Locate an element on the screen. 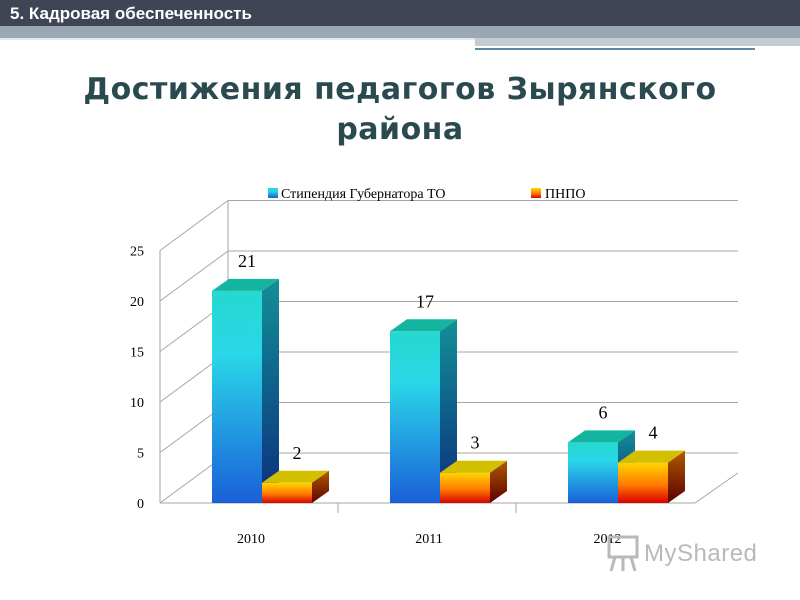 The image size is (800, 600). bar-side-s2-2010 is located at coordinates (320, 486).